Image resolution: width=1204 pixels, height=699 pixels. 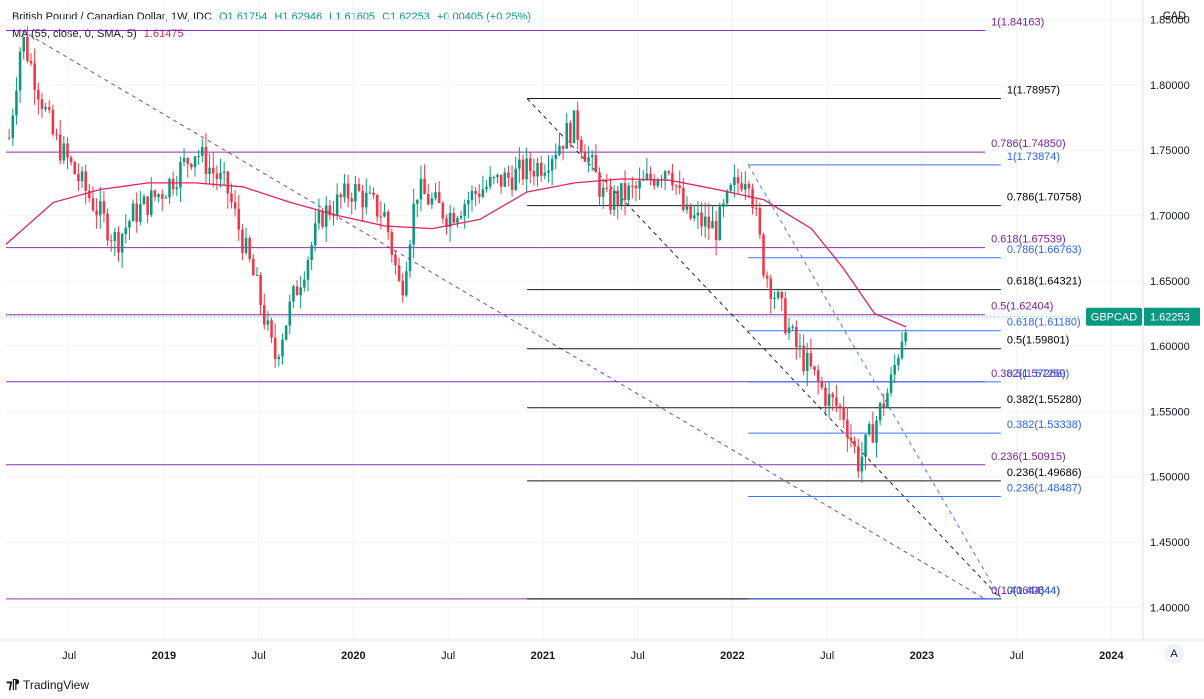 I want to click on y-tick-label: 1.85000, so click(x=1170, y=21).